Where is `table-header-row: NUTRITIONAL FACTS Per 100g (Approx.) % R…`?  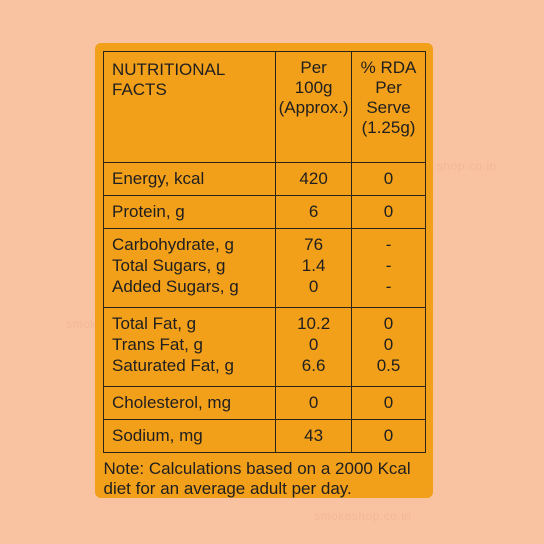 table-header-row: NUTRITIONAL FACTS Per 100g (Approx.) % R… is located at coordinates (264, 107).